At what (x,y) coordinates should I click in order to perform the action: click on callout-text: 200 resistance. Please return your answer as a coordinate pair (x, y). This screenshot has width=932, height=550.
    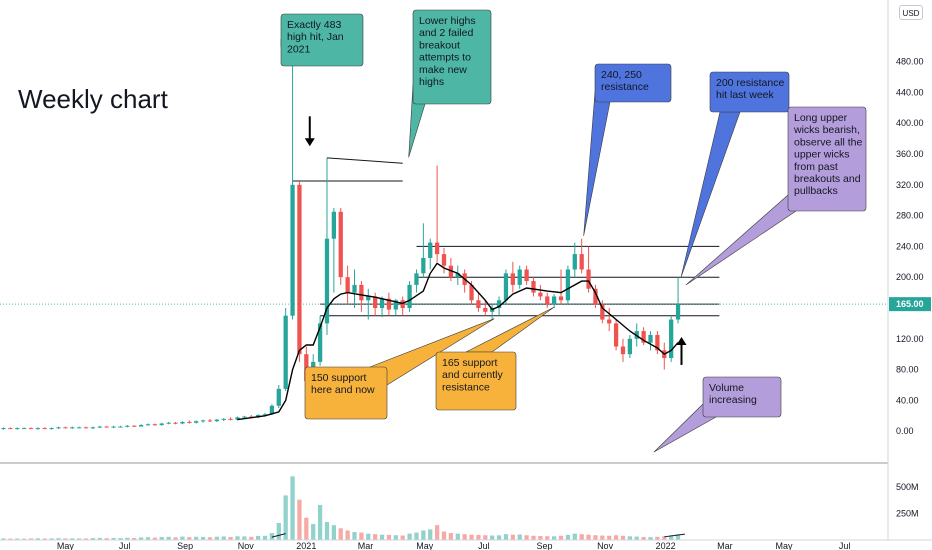
    Looking at the image, I should click on (750, 83).